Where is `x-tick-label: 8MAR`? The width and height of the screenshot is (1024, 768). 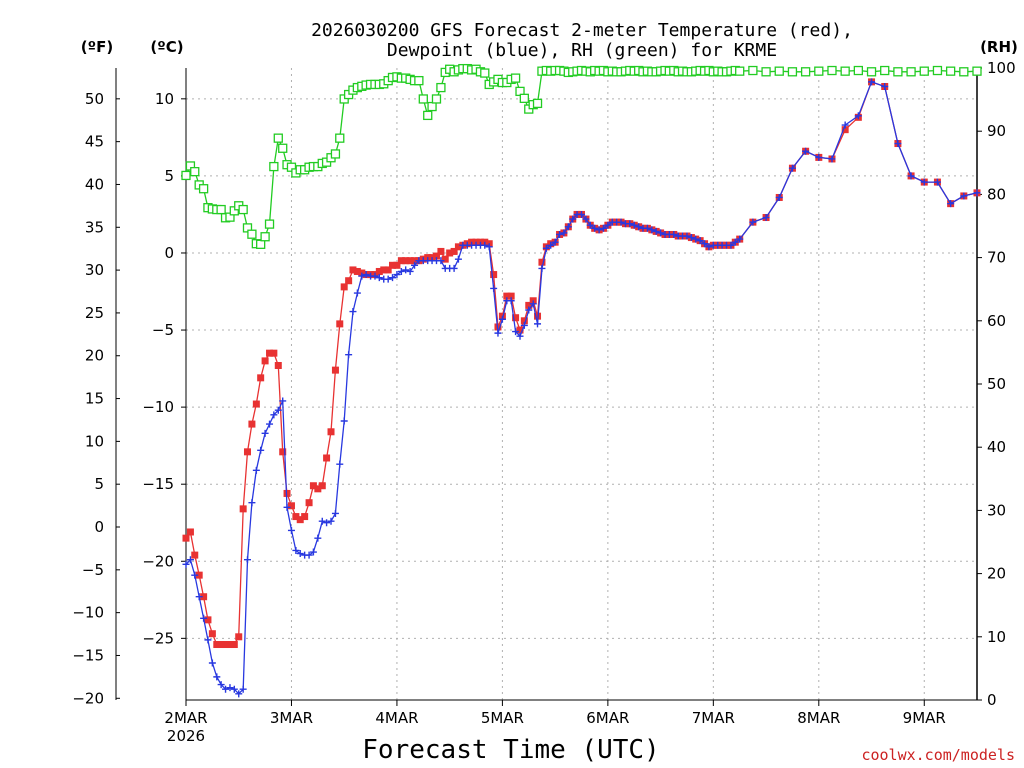 x-tick-label: 8MAR is located at coordinates (818, 718).